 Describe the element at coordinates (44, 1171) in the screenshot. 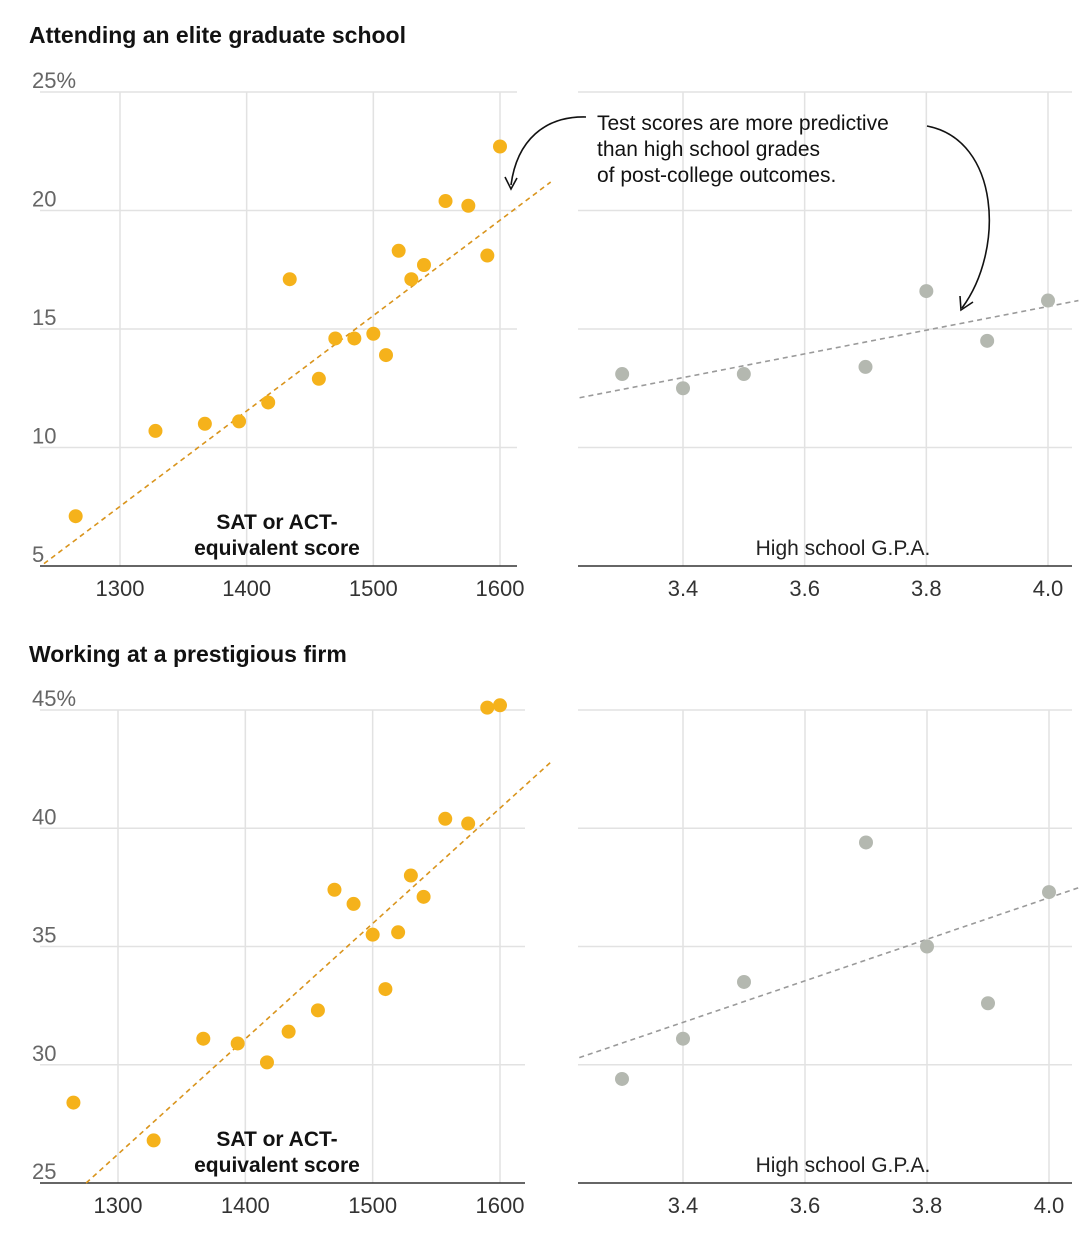

I see `y-tick-label: 25` at that location.